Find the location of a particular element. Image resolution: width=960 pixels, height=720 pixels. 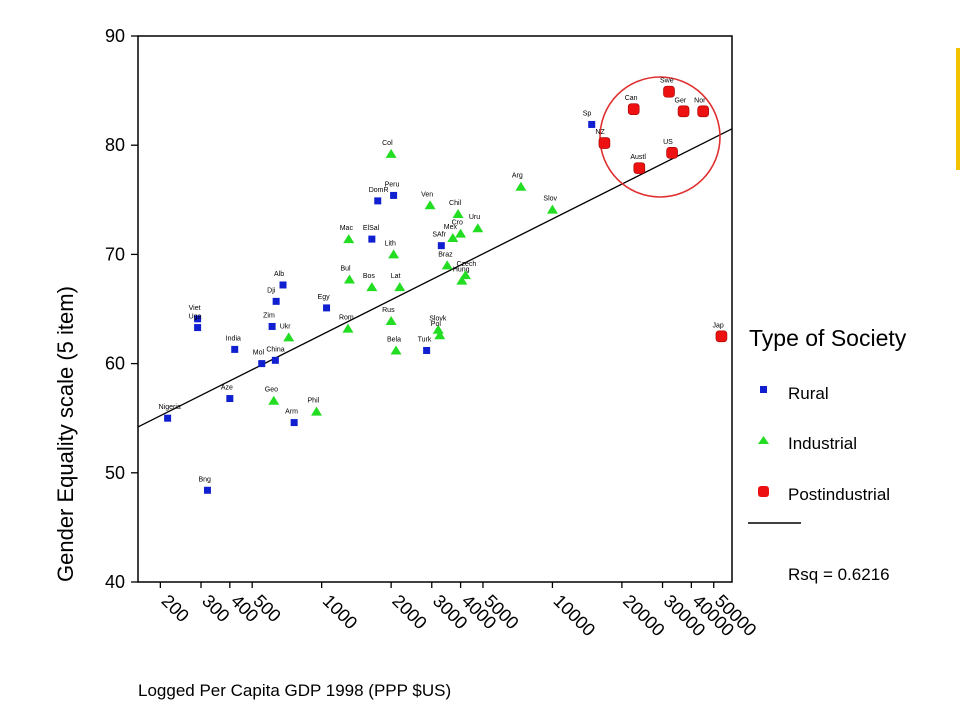

industrial-point-bela-label: Bela is located at coordinates (394, 339).